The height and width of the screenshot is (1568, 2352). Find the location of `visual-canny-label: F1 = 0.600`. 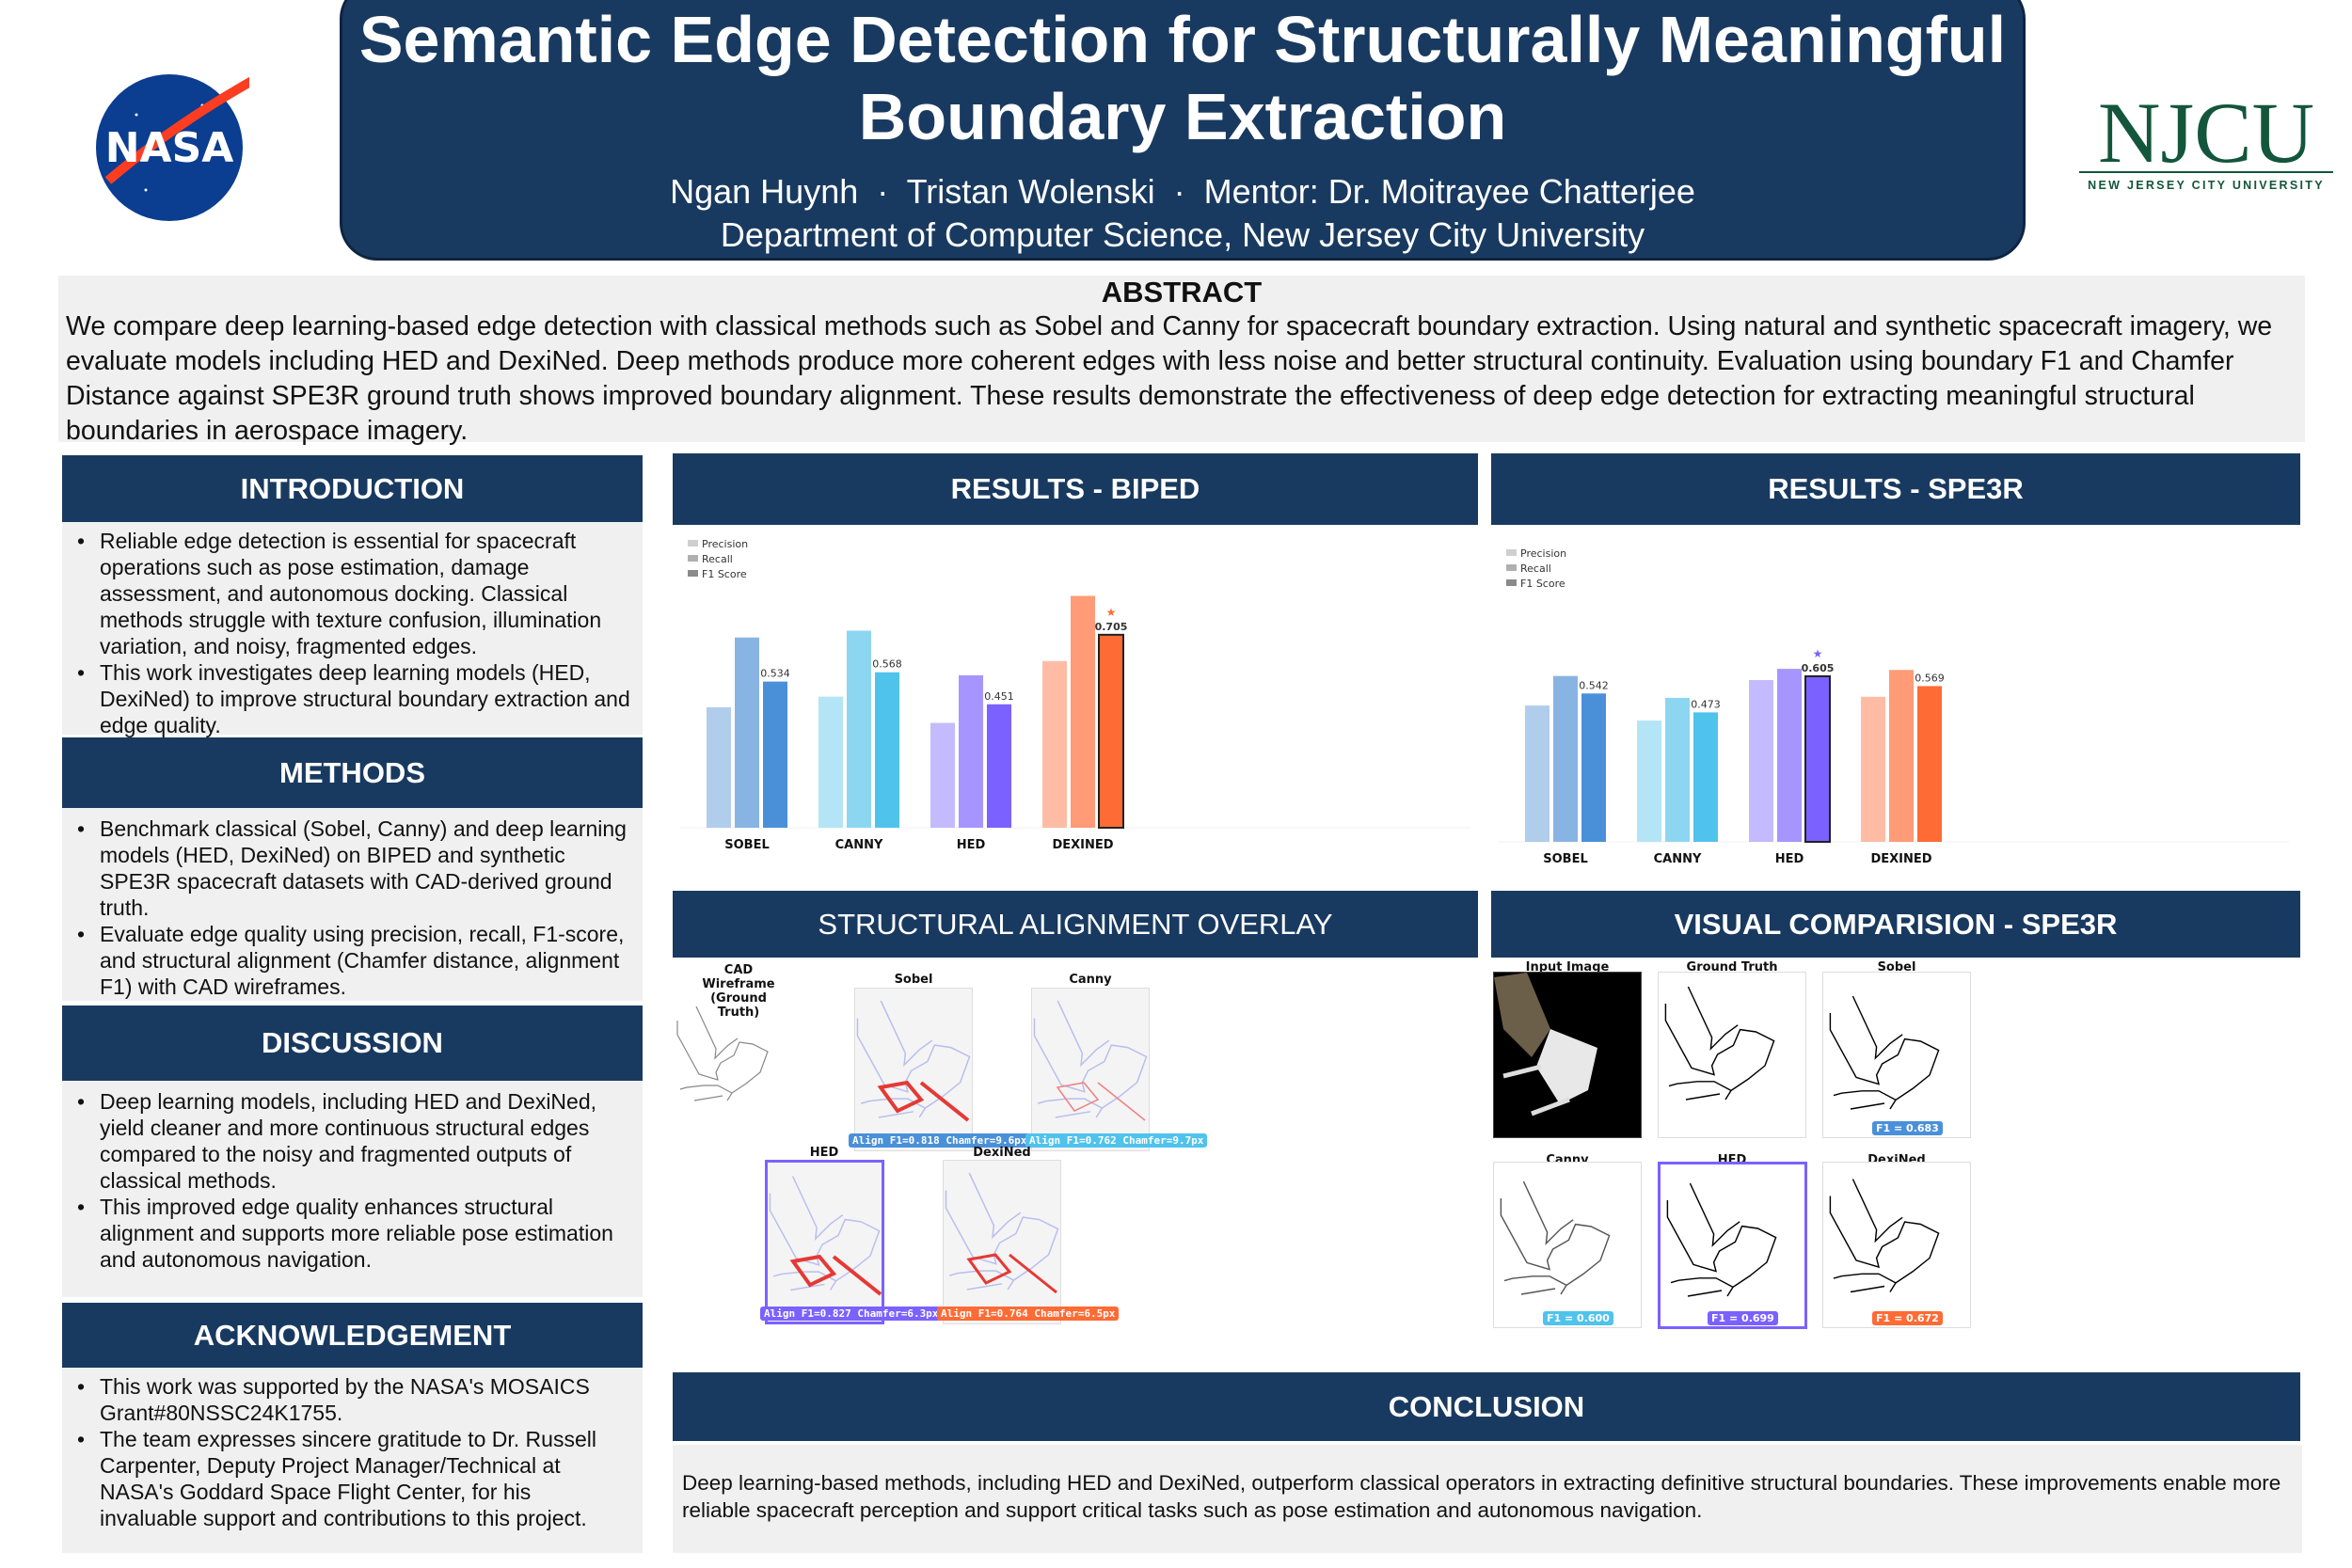

visual-canny-label: F1 = 0.600 is located at coordinates (1578, 1318).